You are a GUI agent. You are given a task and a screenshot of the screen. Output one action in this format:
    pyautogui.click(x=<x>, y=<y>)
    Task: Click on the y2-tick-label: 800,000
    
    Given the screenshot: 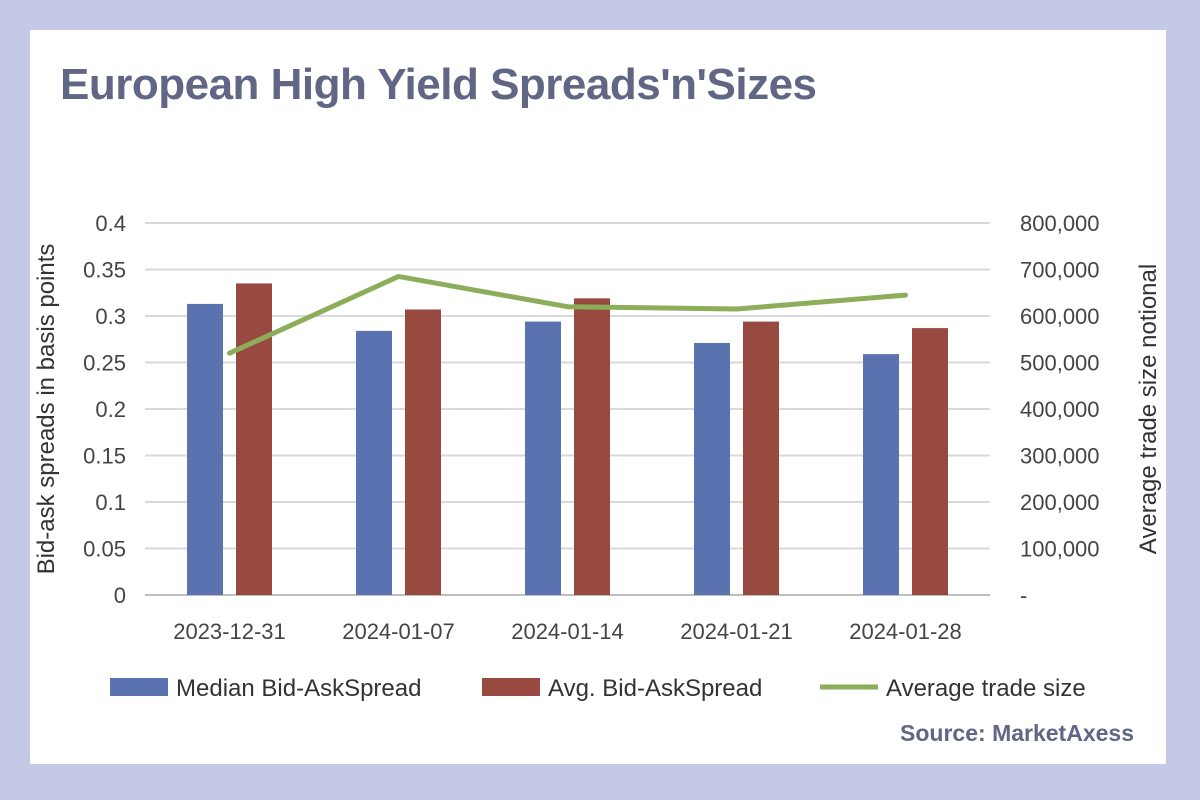 What is the action you would take?
    pyautogui.click(x=1060, y=223)
    